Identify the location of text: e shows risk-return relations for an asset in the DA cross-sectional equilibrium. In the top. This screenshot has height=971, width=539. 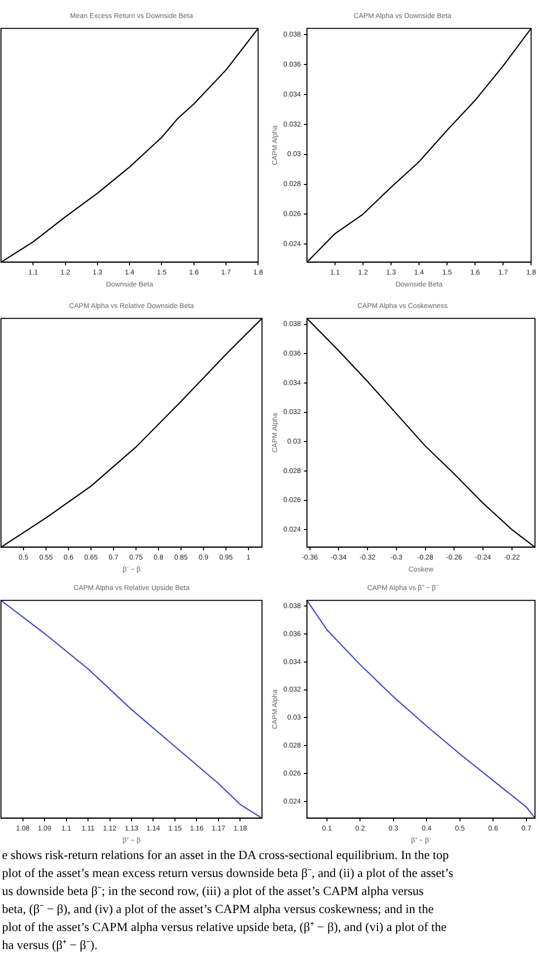
(226, 855).